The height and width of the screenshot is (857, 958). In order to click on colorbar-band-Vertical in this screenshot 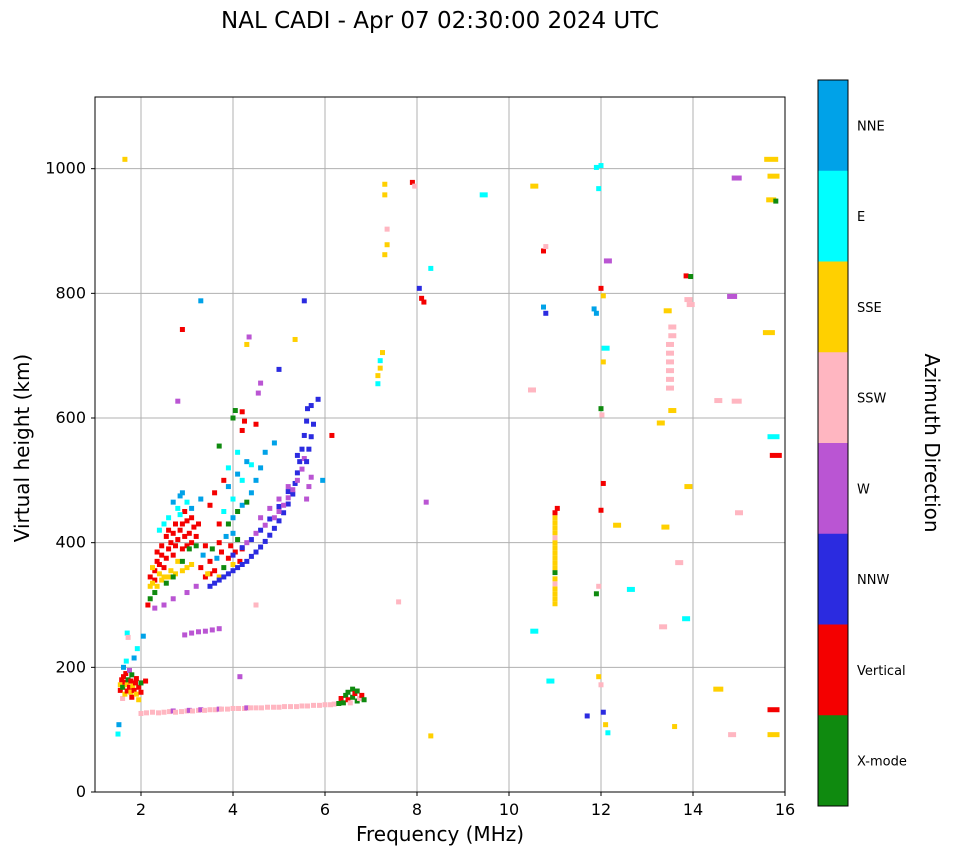, I will do `click(833, 670)`.